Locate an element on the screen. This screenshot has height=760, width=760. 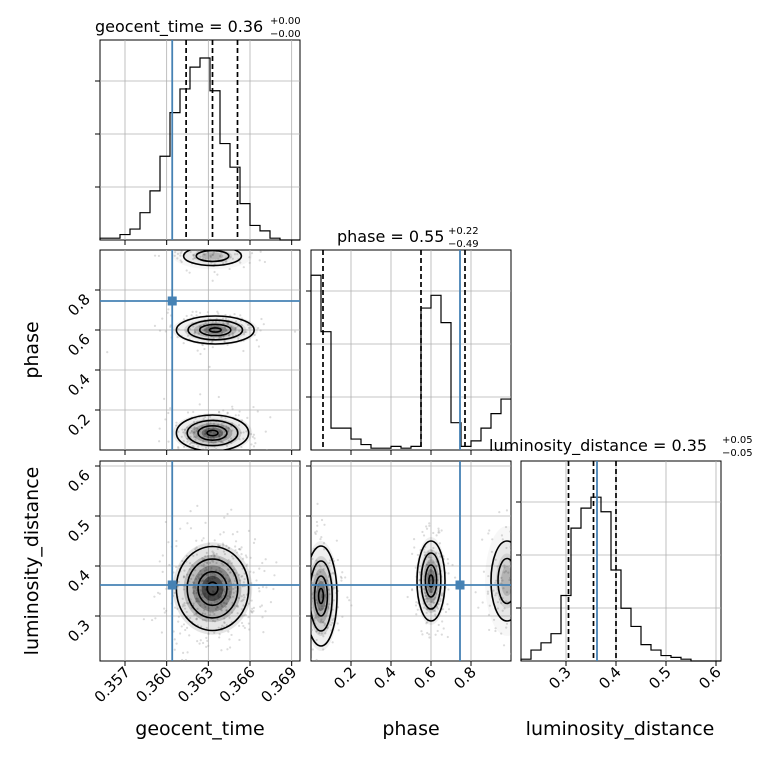
title-geocent-time: geocent_time = 0.36 is located at coordinates (179, 27).